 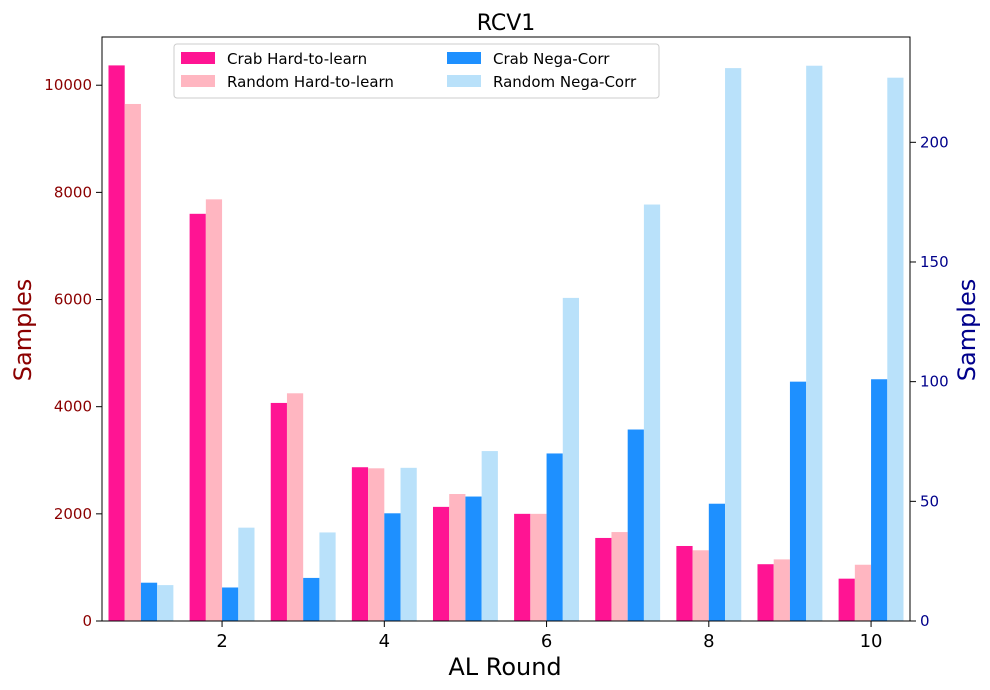 I want to click on legend-label: Random Hard-to-learn, so click(x=310, y=82).